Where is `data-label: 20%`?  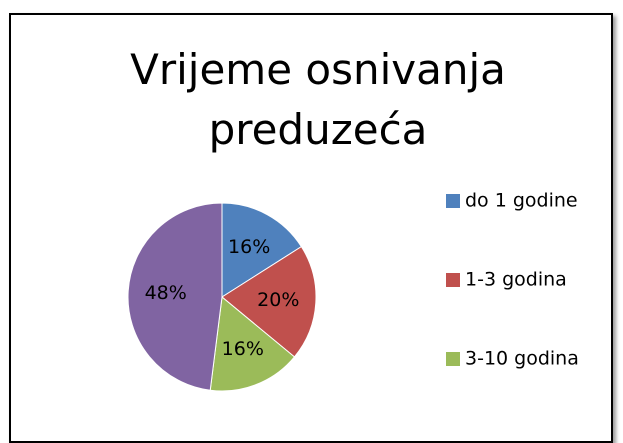 data-label: 20% is located at coordinates (278, 300).